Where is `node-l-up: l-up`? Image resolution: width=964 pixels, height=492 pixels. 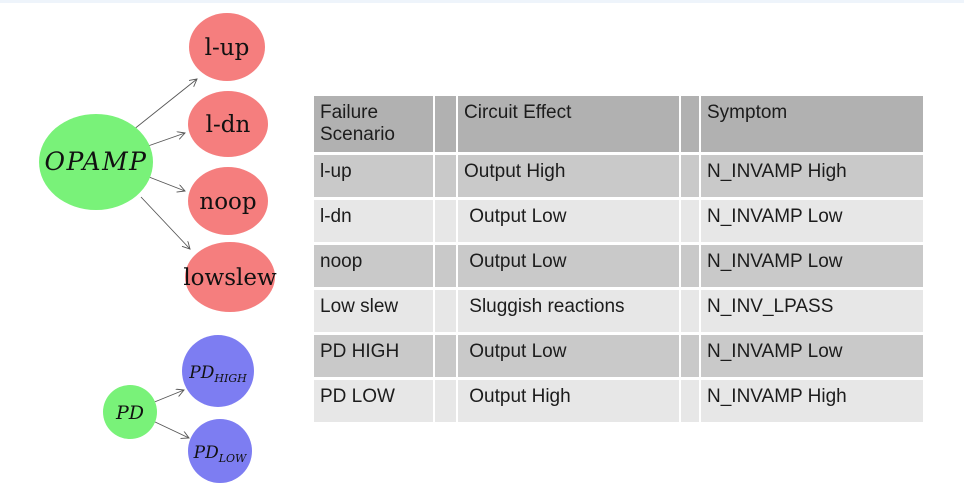 node-l-up: l-up is located at coordinates (227, 47).